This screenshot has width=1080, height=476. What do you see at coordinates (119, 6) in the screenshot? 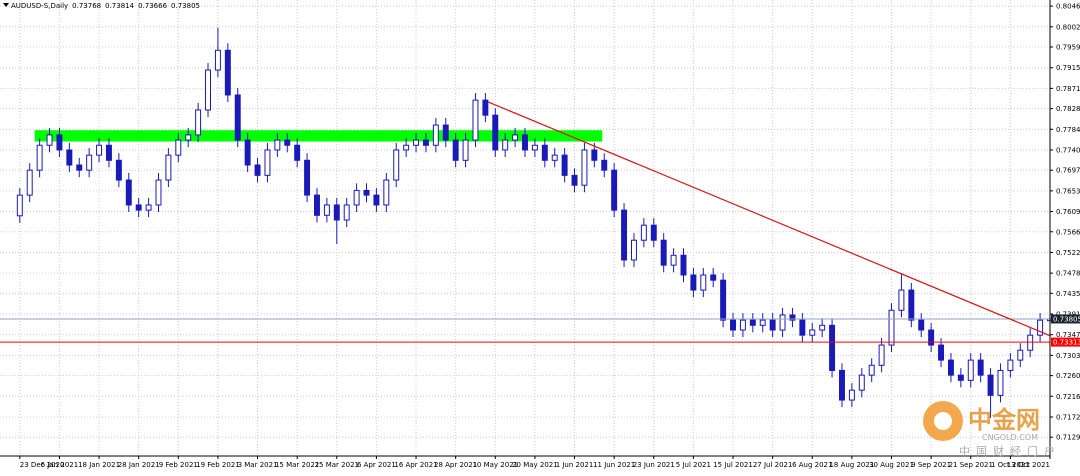
I see `header-high: 0.73814` at bounding box center [119, 6].